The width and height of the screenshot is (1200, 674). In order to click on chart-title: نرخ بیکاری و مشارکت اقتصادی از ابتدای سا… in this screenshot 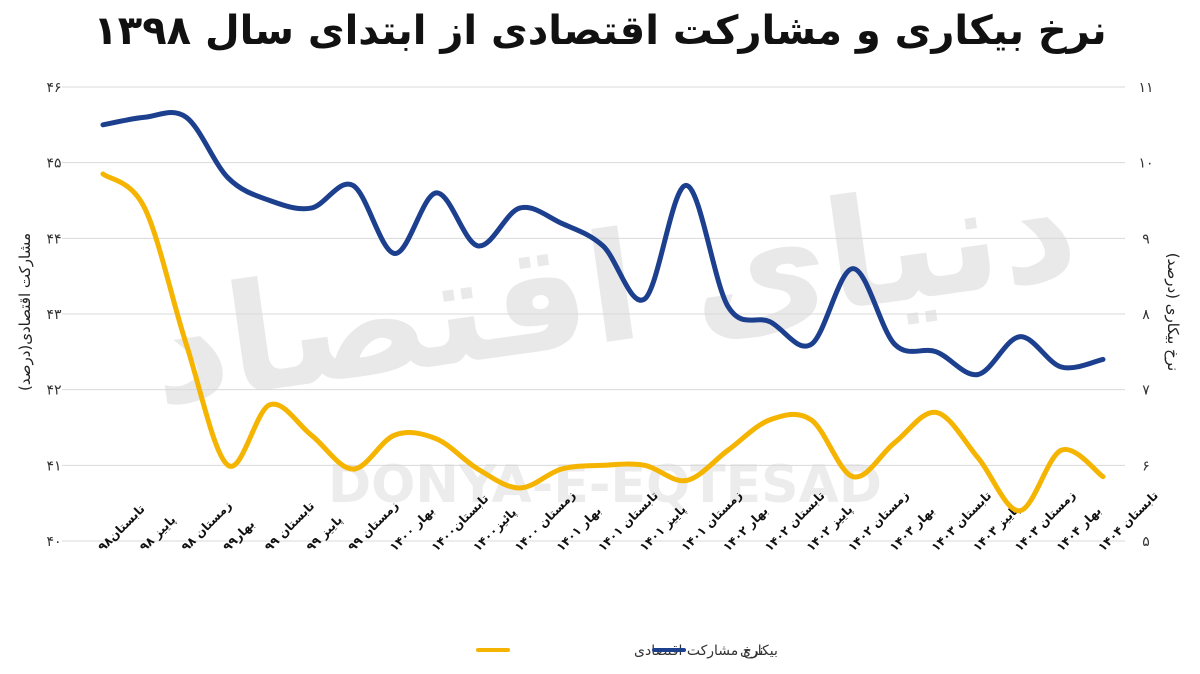, I will do `click(600, 31)`.